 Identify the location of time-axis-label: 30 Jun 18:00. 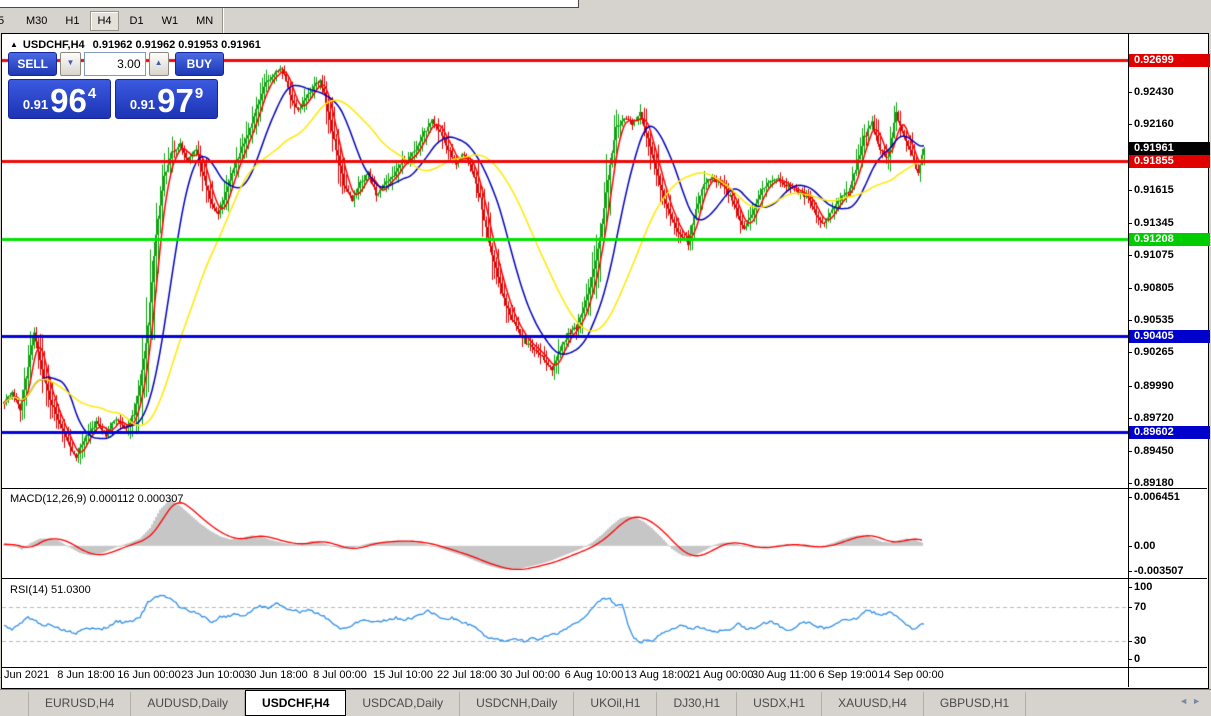
(276, 675).